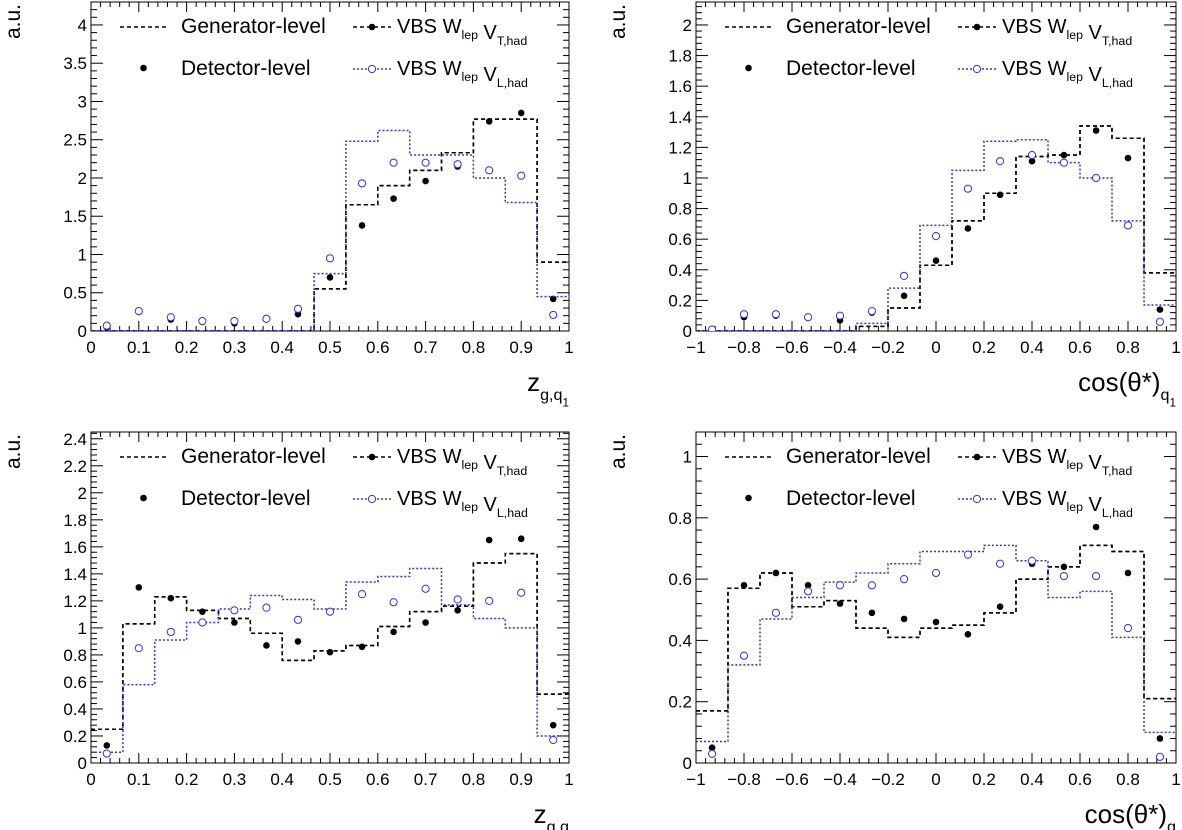  What do you see at coordinates (1175, 779) in the screenshot?
I see `x-tick-label: 1` at bounding box center [1175, 779].